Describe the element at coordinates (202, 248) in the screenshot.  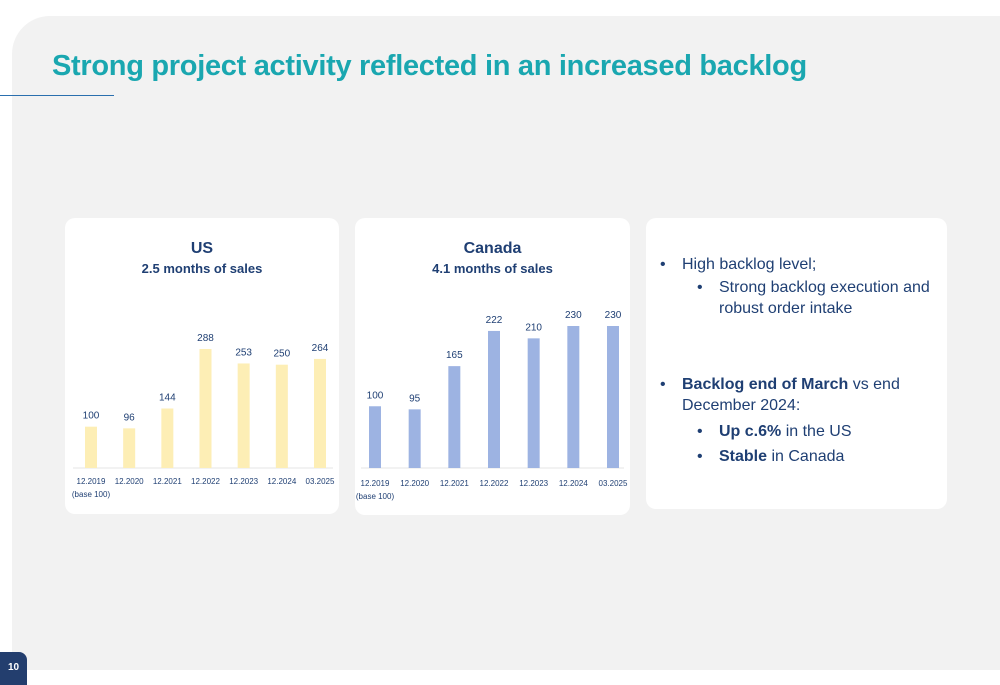
I see `us-chart-title: US` at that location.